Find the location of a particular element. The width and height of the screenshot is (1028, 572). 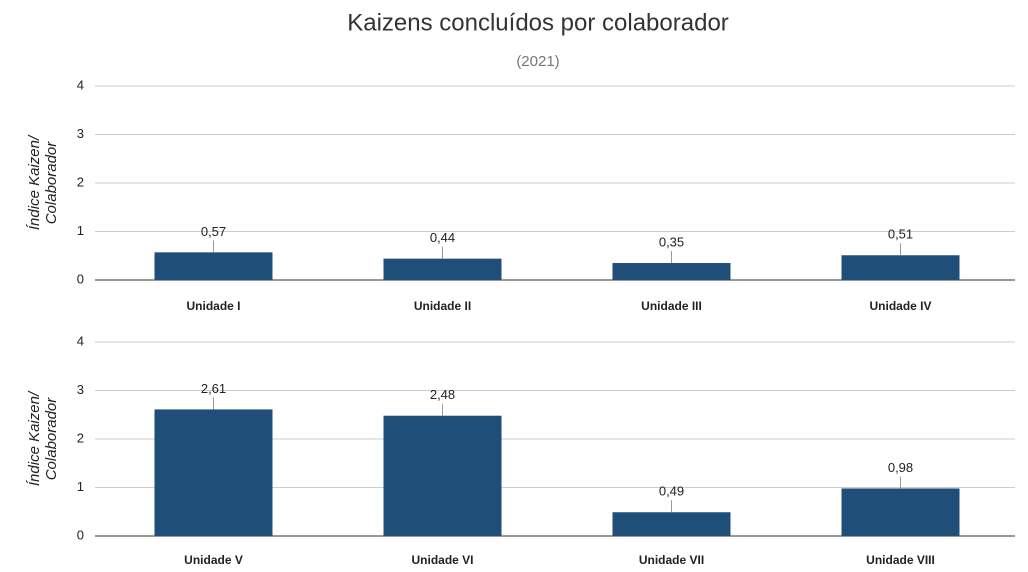

data-label: 0,51 is located at coordinates (900, 234).